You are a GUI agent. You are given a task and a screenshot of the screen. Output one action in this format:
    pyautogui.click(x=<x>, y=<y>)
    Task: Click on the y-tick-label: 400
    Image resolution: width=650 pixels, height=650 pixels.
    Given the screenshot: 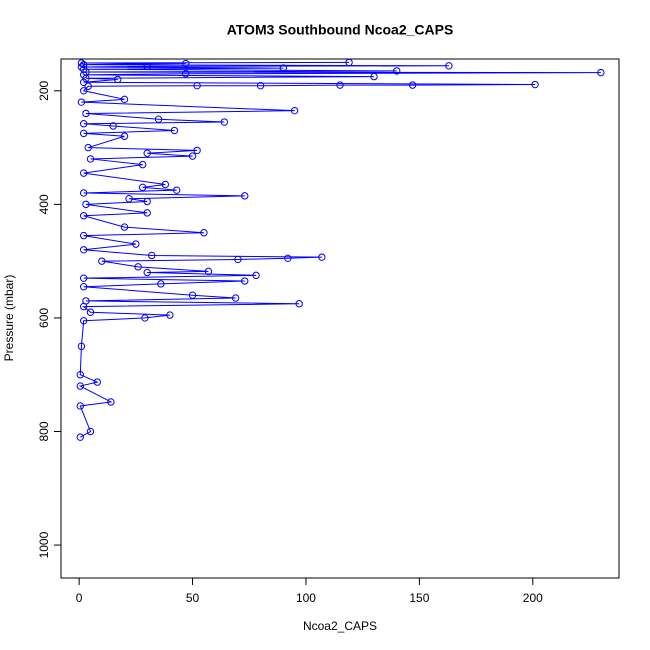 What is the action you would take?
    pyautogui.click(x=44, y=204)
    